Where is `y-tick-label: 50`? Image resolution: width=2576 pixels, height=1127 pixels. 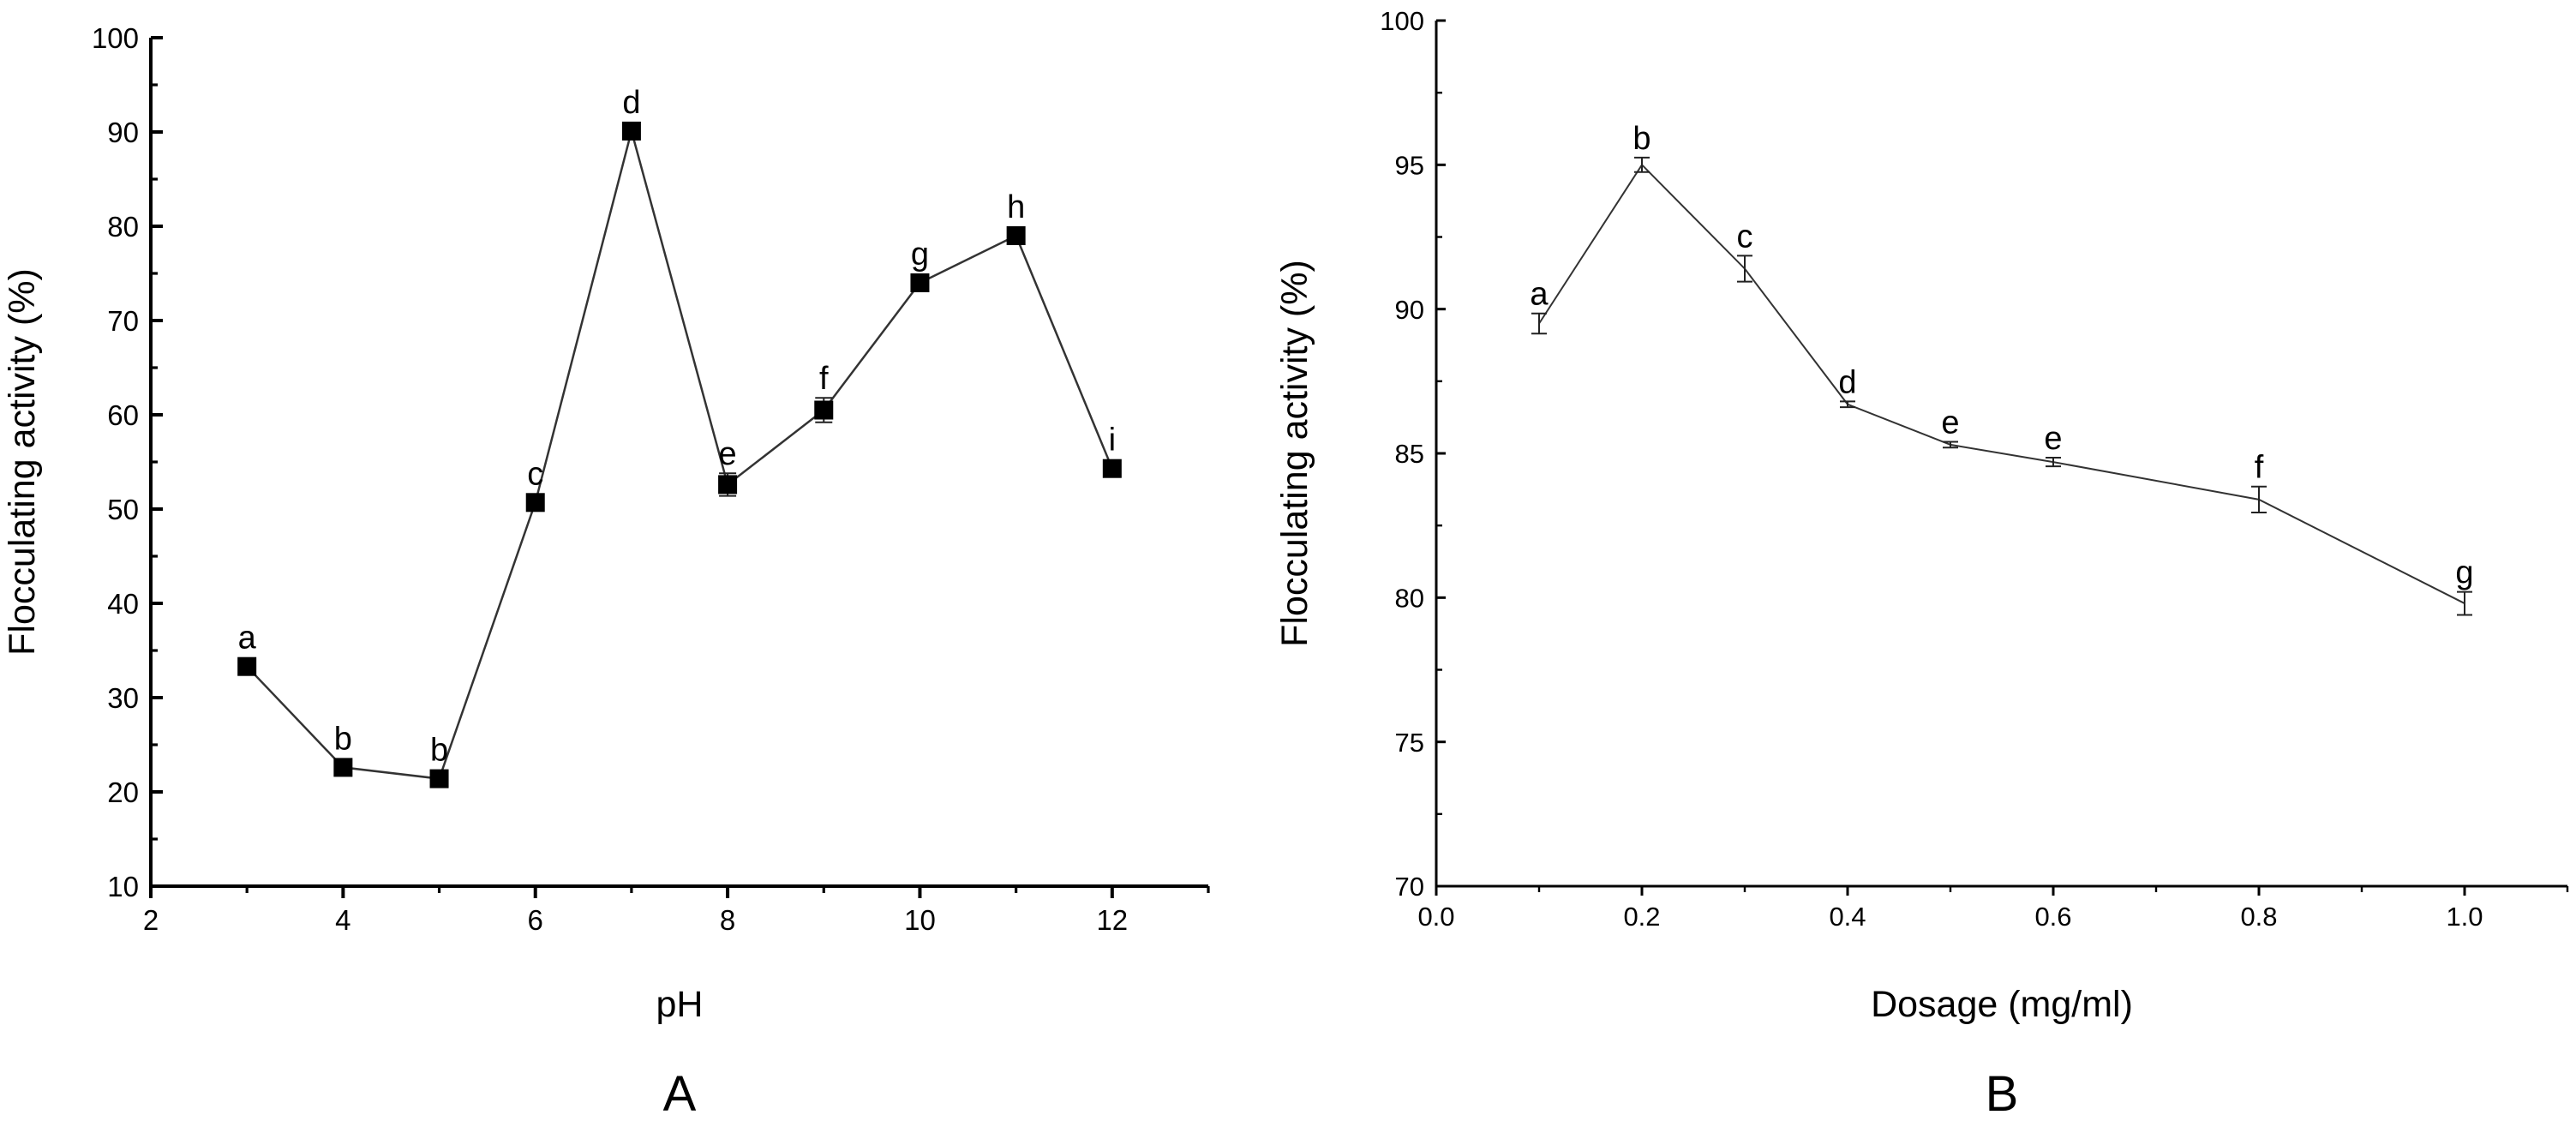
y-tick-label: 50 is located at coordinates (123, 509).